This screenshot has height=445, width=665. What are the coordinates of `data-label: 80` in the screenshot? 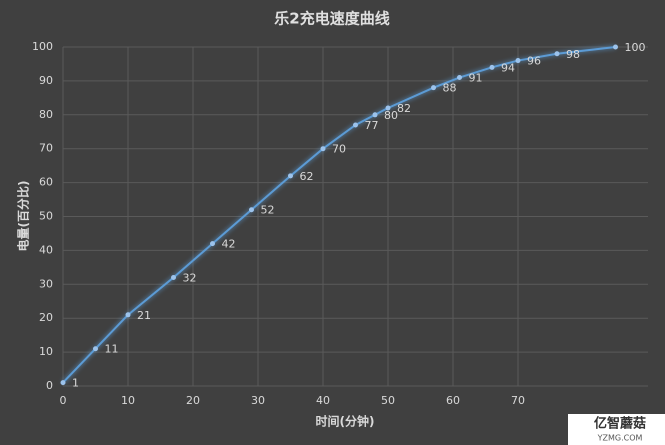 It's located at (391, 115).